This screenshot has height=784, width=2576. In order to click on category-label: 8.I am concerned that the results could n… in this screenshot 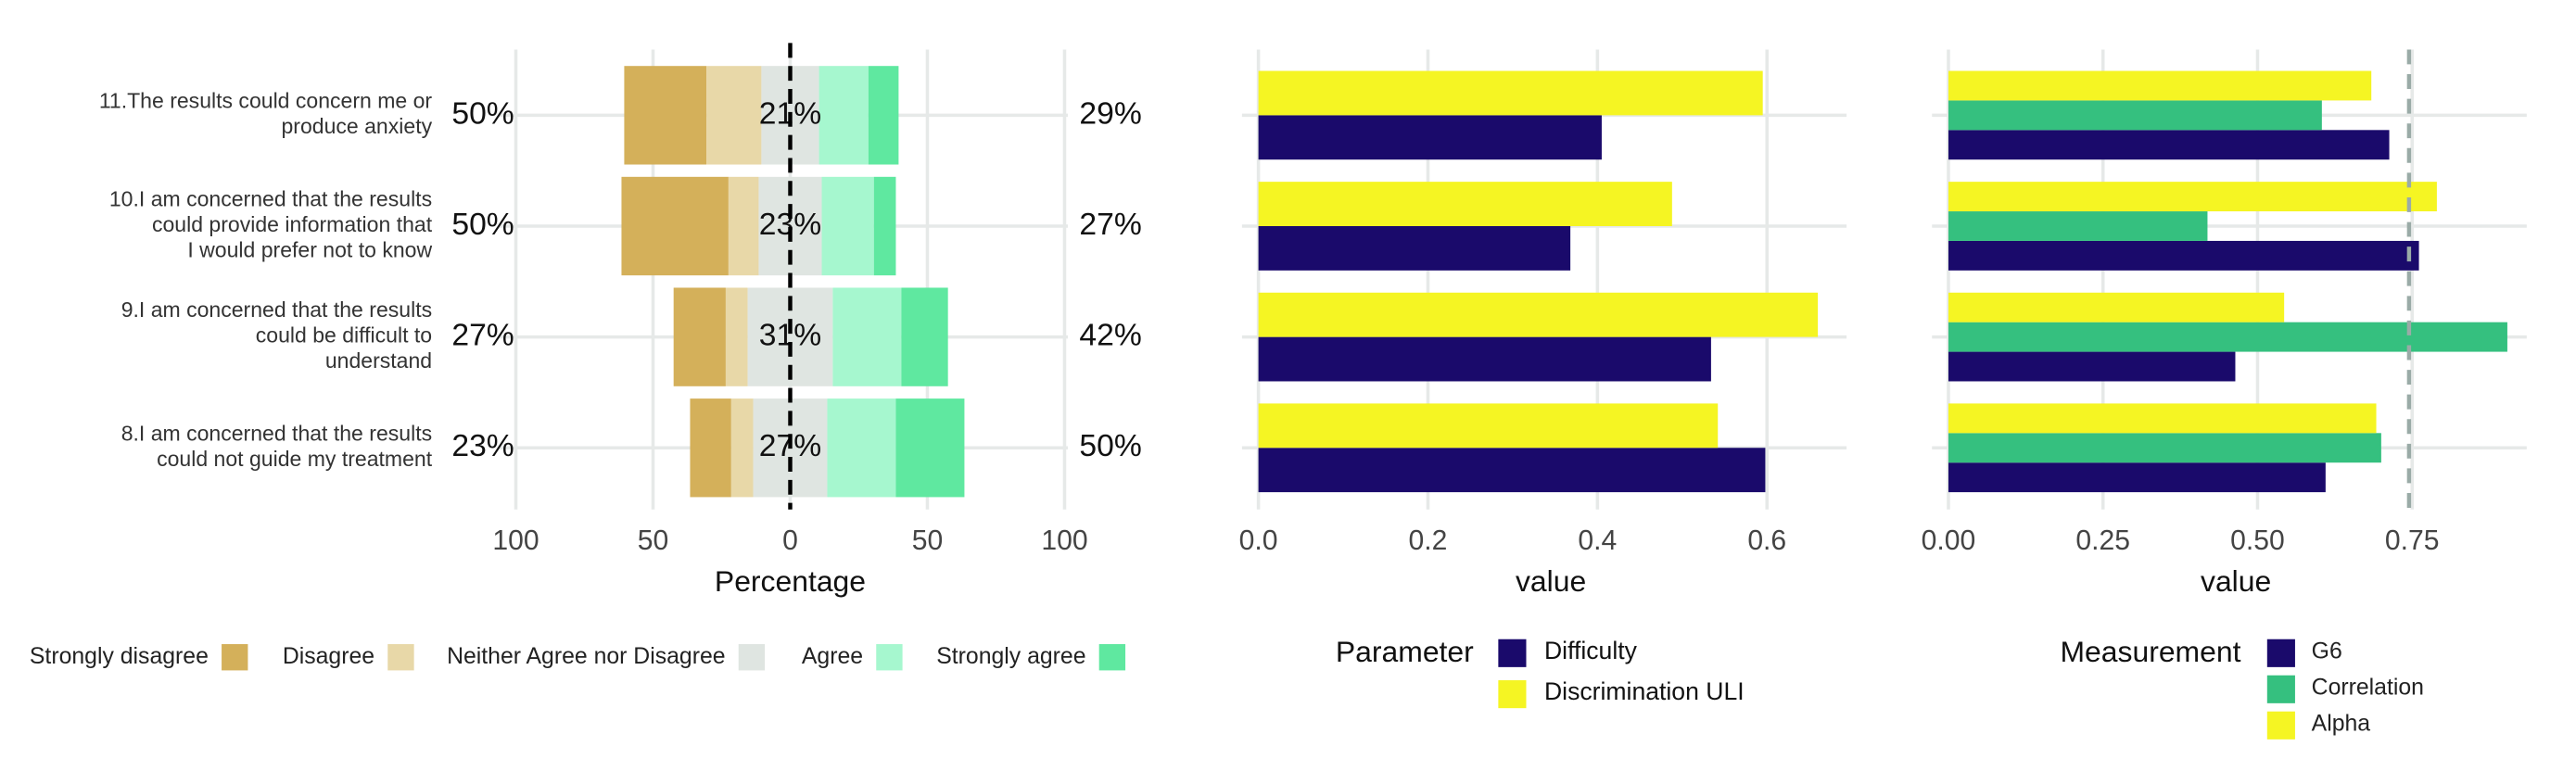, I will do `click(277, 447)`.